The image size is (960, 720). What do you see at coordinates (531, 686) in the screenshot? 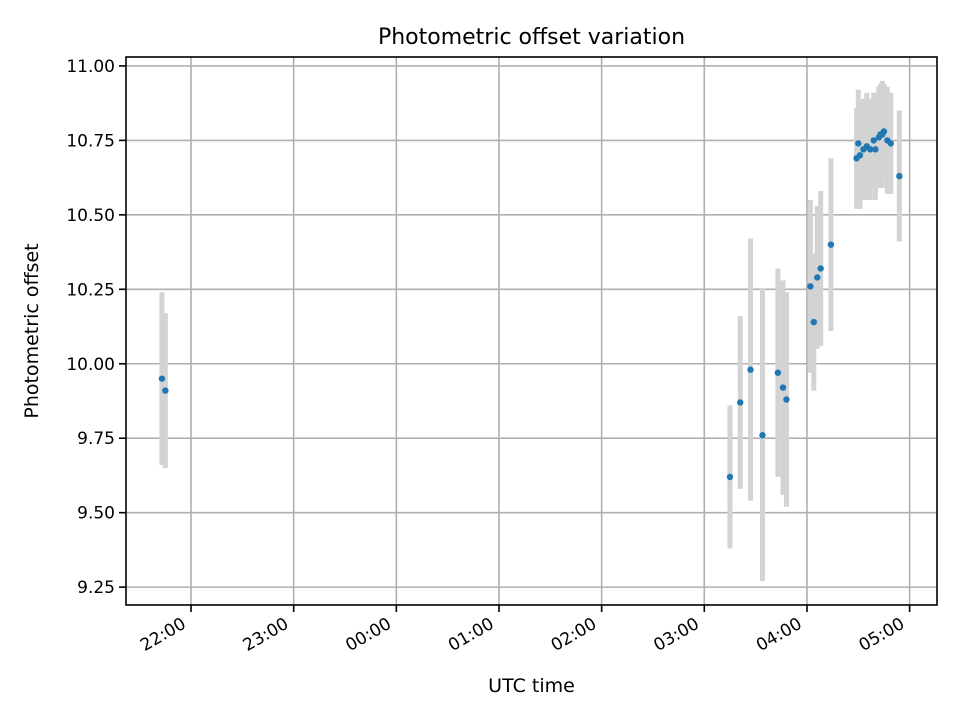
I see `x-axis-label: UTC time` at bounding box center [531, 686].